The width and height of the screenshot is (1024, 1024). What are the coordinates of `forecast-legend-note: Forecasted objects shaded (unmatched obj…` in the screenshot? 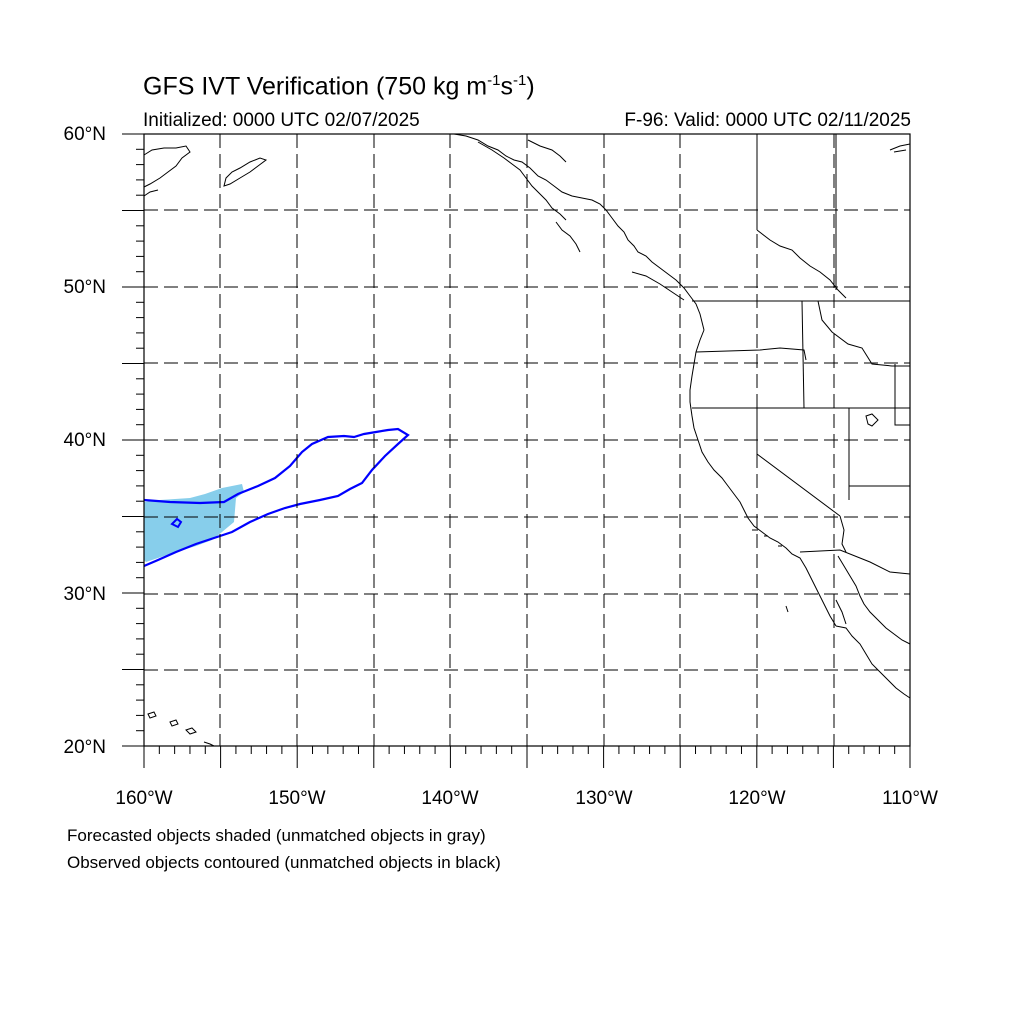 It's located at (276, 835).